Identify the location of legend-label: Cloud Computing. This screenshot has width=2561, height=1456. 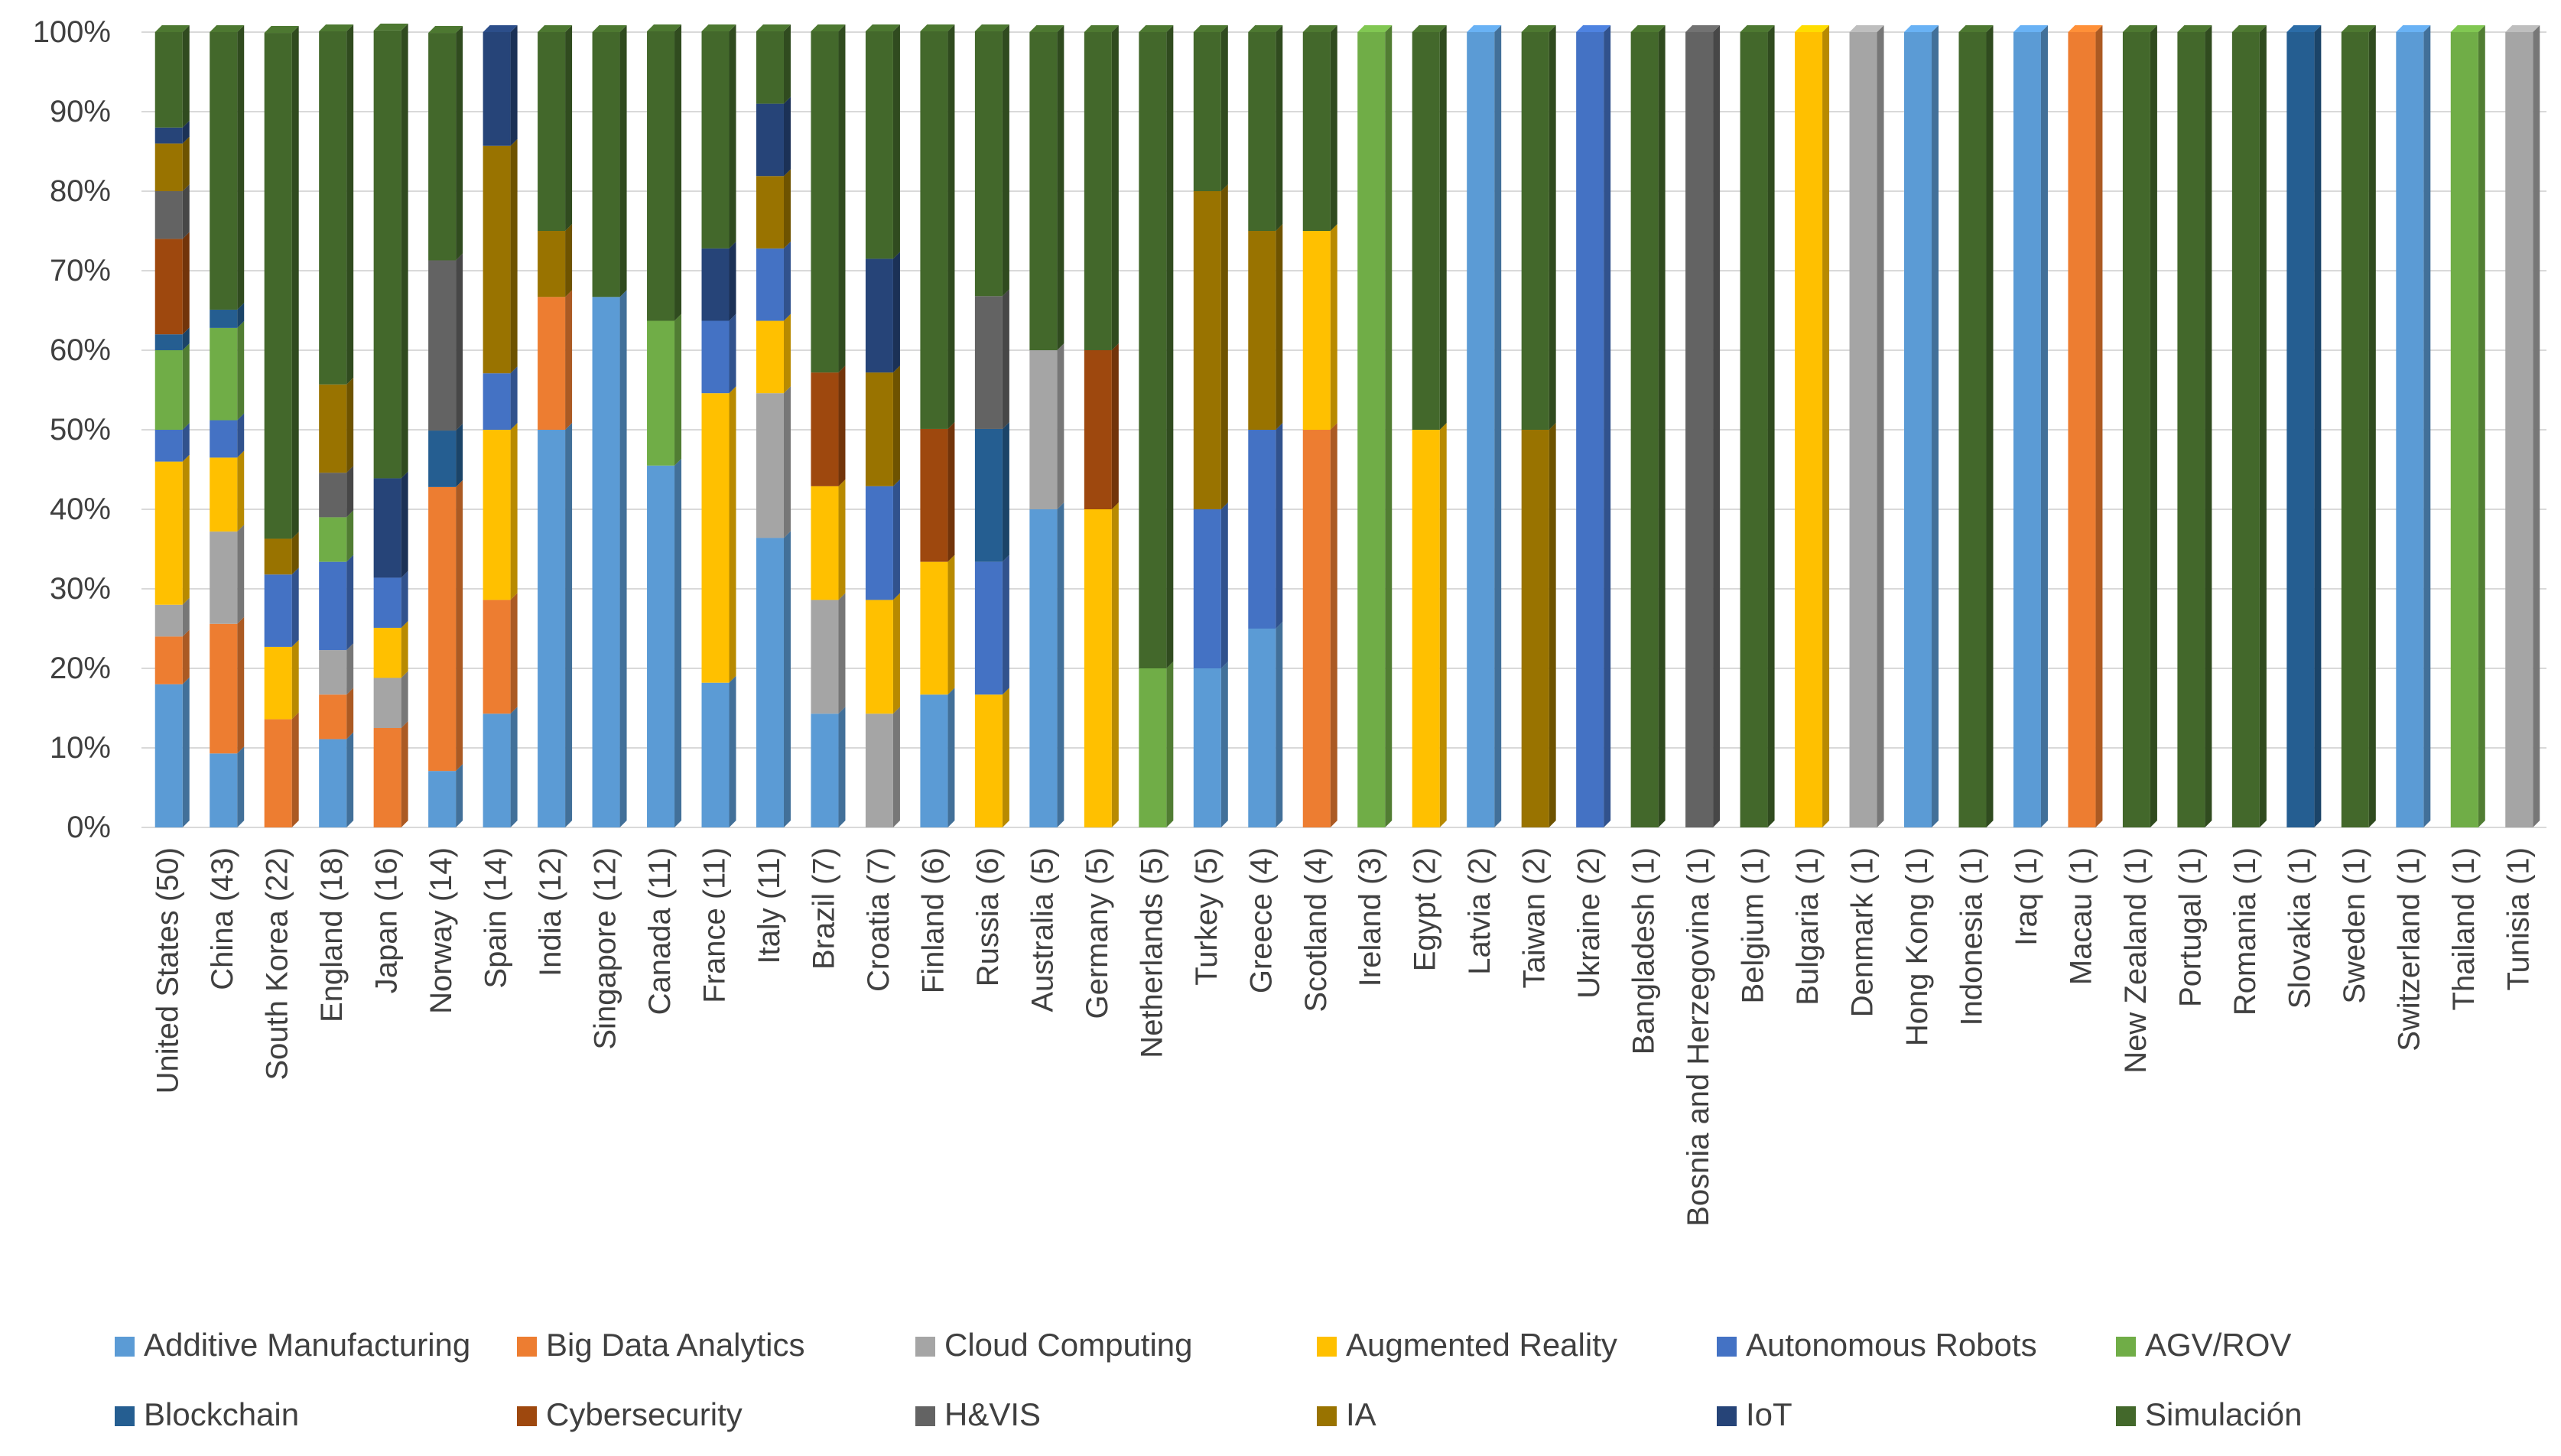
(1068, 1345).